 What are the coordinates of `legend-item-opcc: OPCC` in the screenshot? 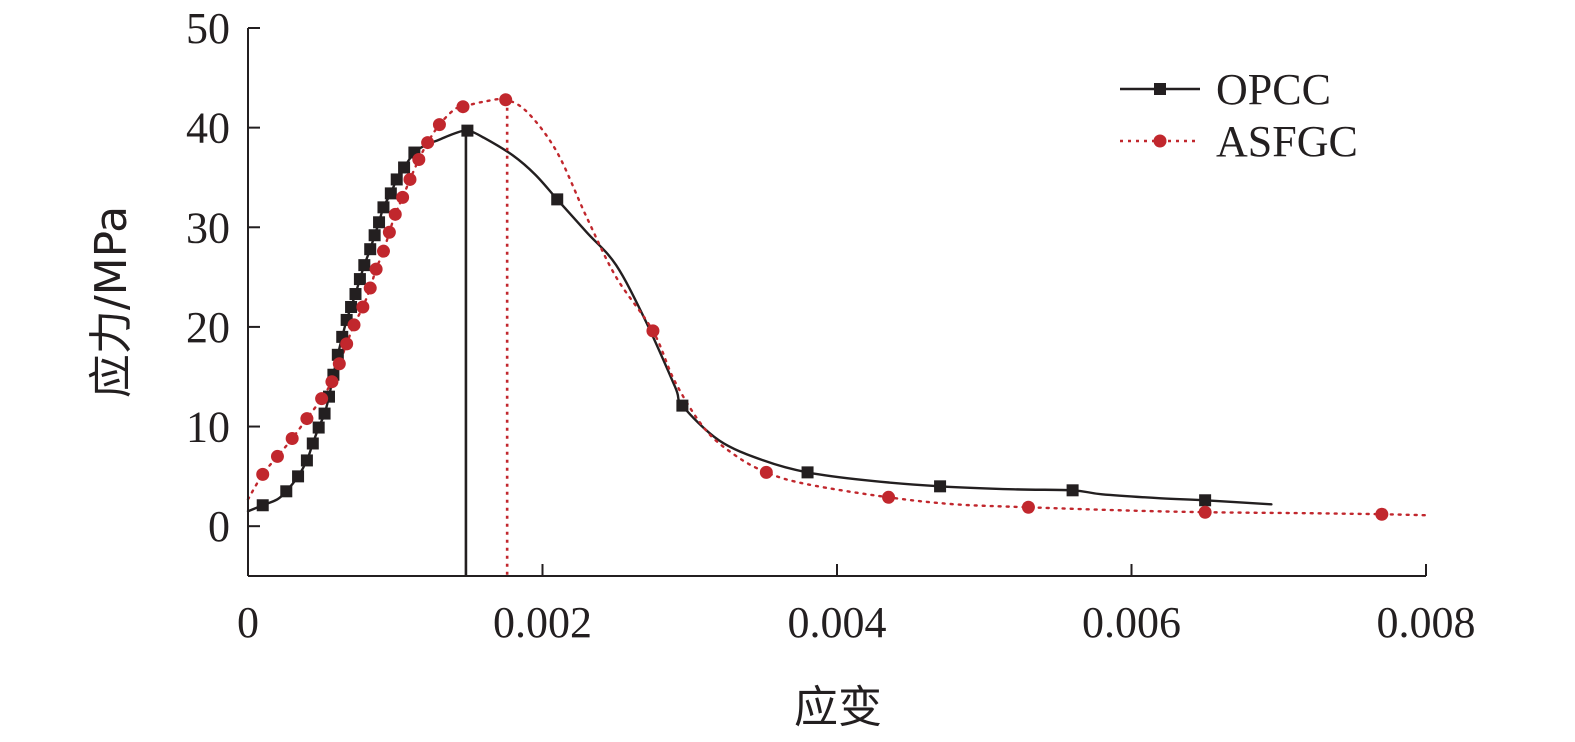 It's located at (1225, 89).